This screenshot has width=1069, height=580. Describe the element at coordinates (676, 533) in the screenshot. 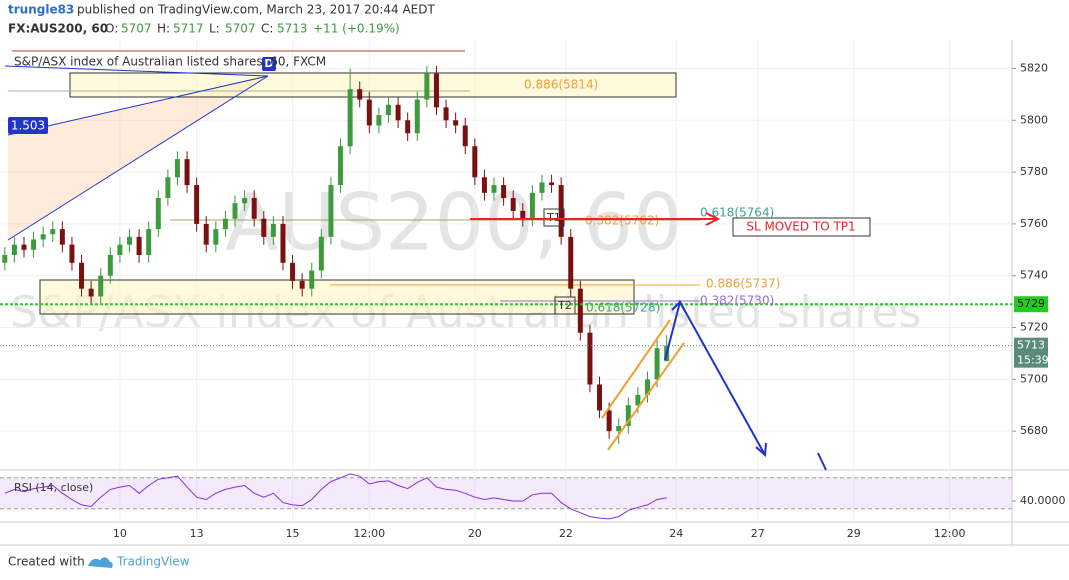

I see `x-tick-label: 24` at that location.